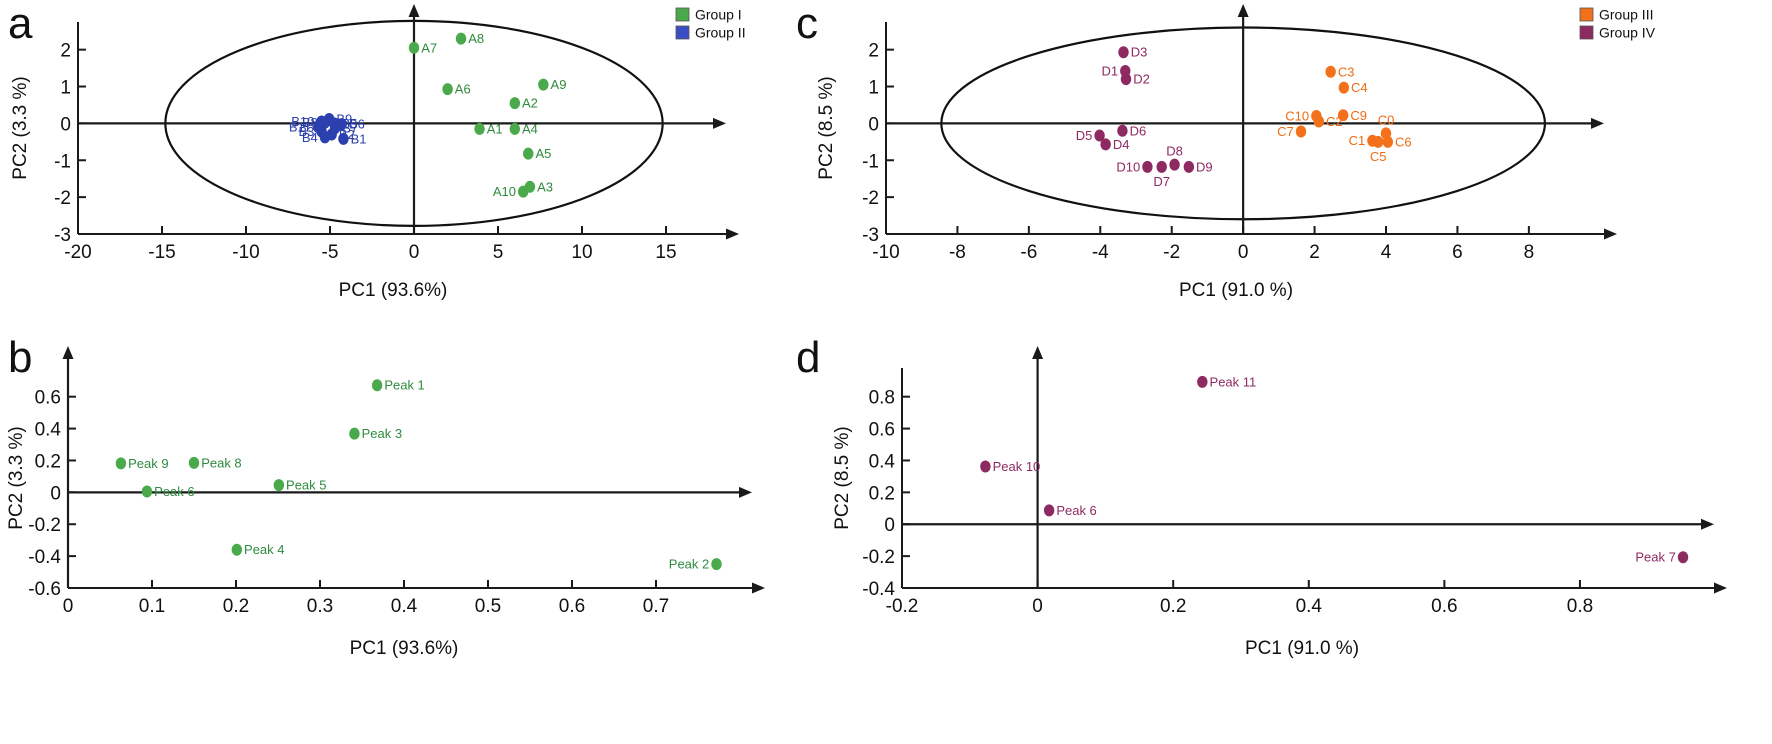 The height and width of the screenshot is (744, 1772). What do you see at coordinates (306, 131) in the screenshot?
I see `data-point-label: B3` at bounding box center [306, 131].